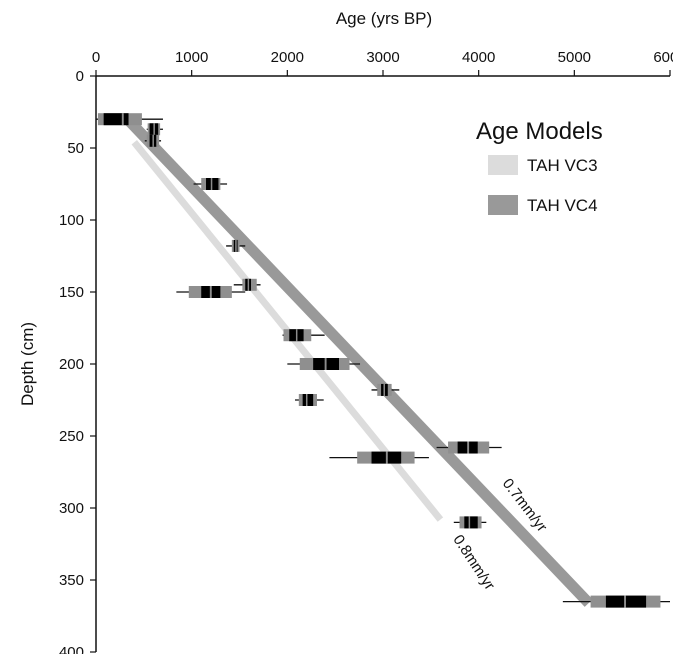 The image size is (673, 654). I want to click on x-tick-label: 1000, so click(191, 57).